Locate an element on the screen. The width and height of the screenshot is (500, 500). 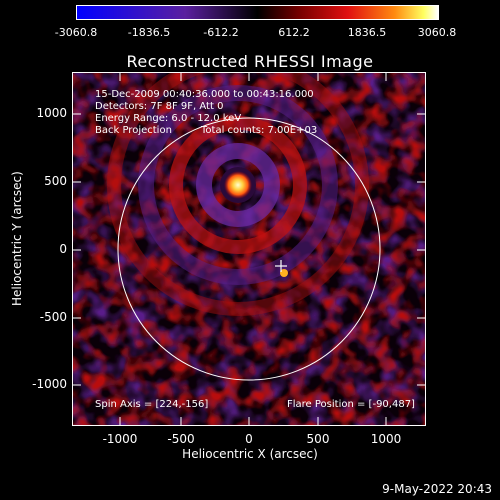
x-tick-label: 1000 is located at coordinates (386, 439).